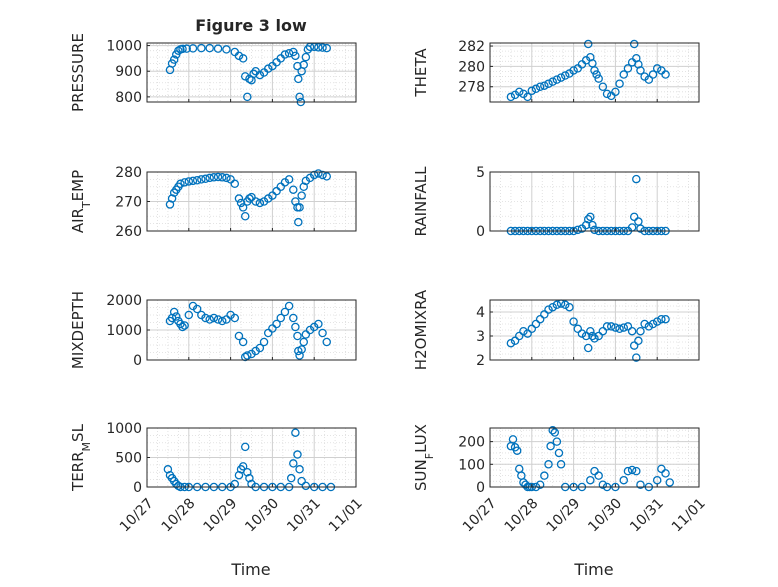  What do you see at coordinates (128, 173) in the screenshot?
I see `y-tick-label: 280` at bounding box center [128, 173].